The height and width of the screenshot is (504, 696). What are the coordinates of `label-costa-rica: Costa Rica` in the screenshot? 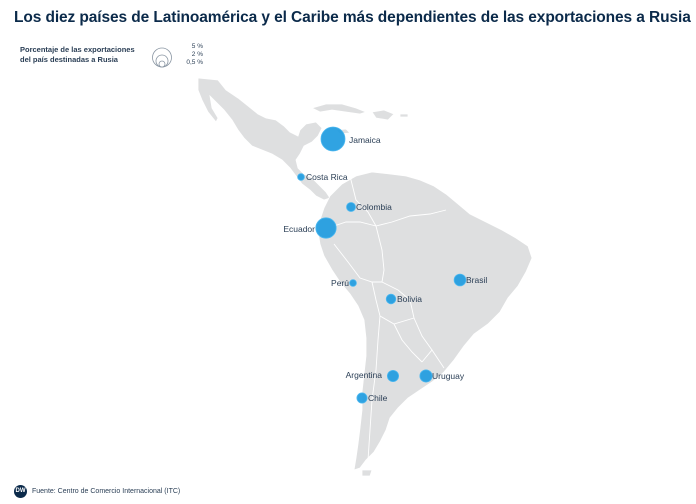 It's located at (327, 177).